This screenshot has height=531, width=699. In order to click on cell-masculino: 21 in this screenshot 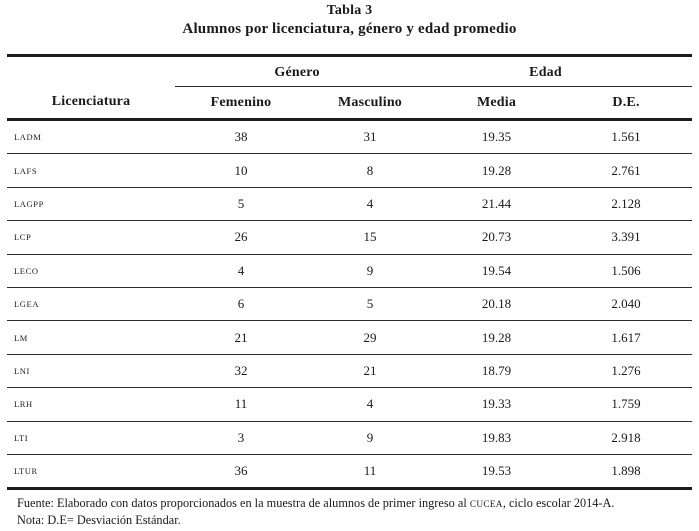, I will do `click(370, 371)`.